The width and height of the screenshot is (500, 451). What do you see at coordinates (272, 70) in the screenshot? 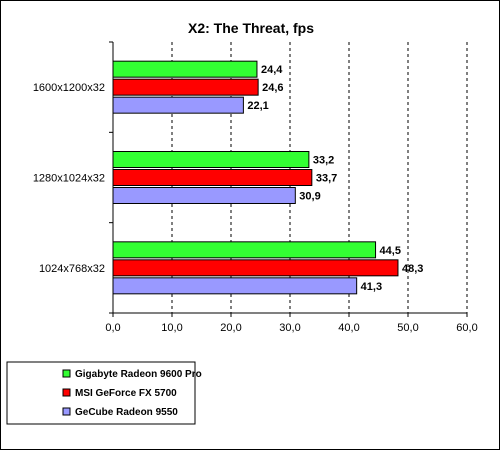
I see `data-label: 24,4` at bounding box center [272, 70].